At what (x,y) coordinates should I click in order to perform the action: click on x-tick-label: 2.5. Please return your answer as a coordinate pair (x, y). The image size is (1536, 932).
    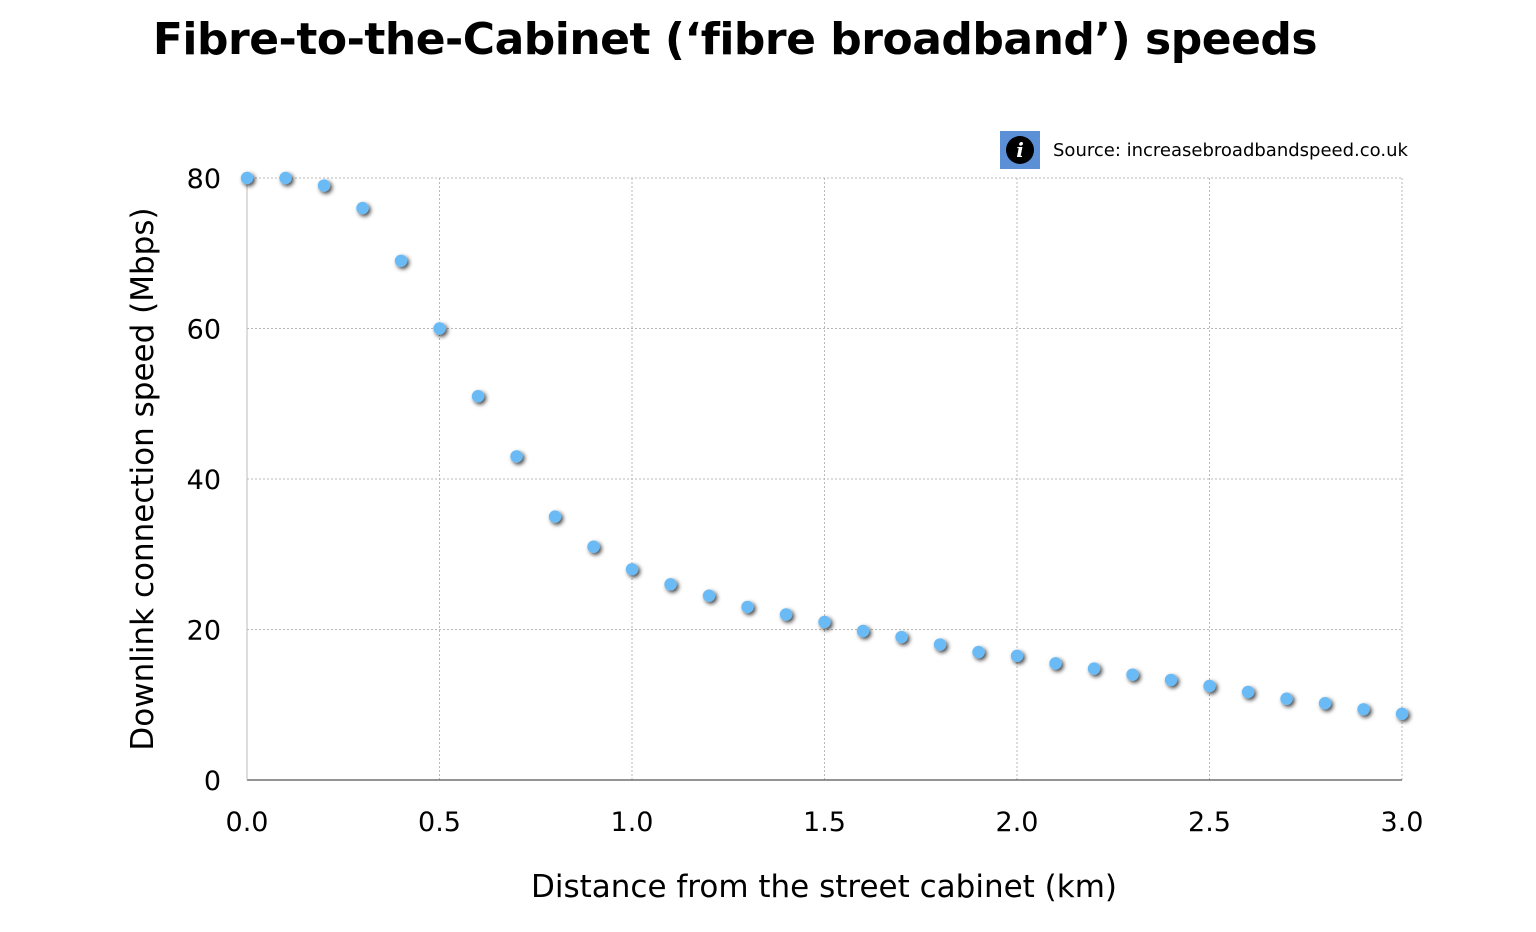
    Looking at the image, I should click on (1209, 822).